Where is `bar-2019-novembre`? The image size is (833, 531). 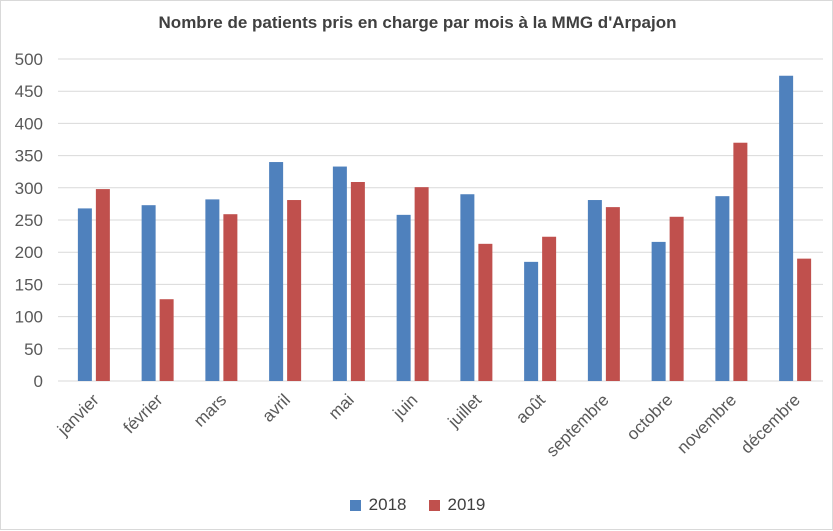 bar-2019-novembre is located at coordinates (740, 261).